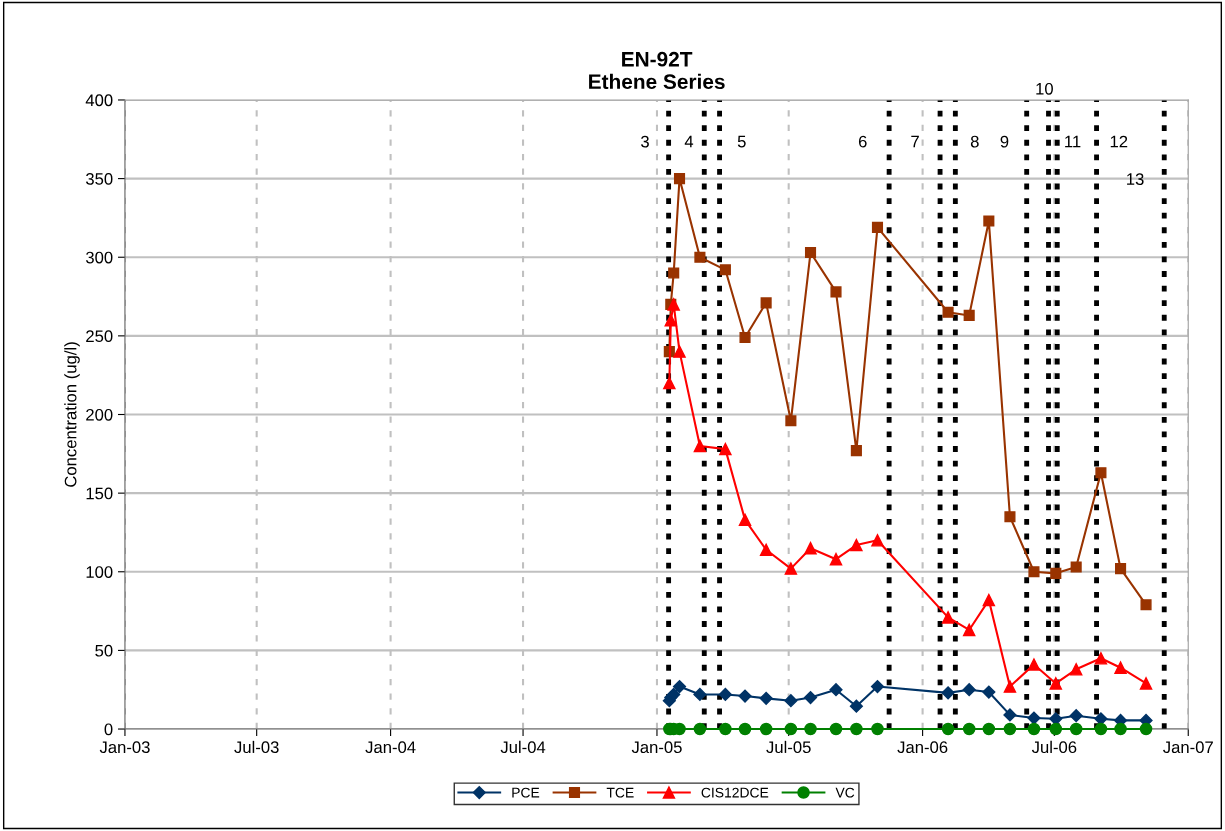 The height and width of the screenshot is (831, 1225). I want to click on ref-line-label: 5, so click(741, 141).